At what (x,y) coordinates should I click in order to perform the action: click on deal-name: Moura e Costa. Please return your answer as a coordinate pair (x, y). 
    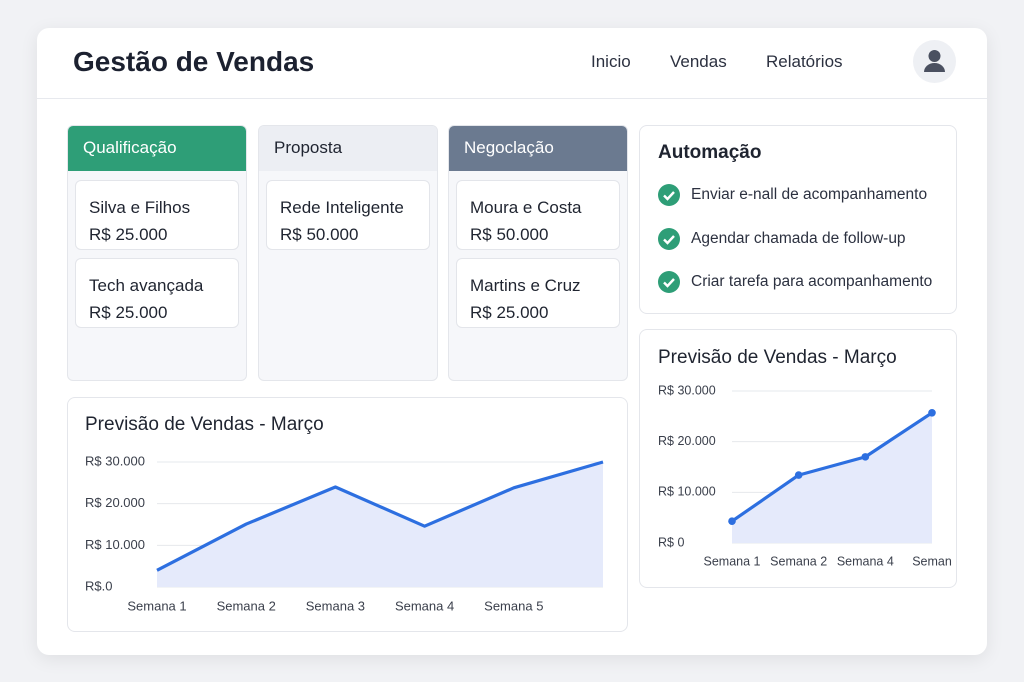
    Looking at the image, I should click on (526, 207).